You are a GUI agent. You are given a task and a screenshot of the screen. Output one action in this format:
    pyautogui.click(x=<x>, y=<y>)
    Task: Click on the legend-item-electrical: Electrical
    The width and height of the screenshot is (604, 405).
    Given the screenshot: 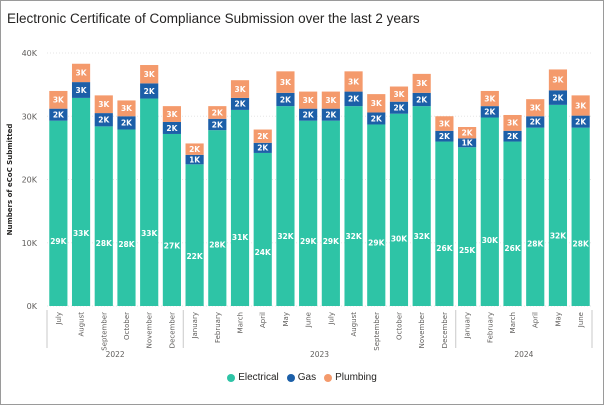 What is the action you would take?
    pyautogui.click(x=253, y=377)
    